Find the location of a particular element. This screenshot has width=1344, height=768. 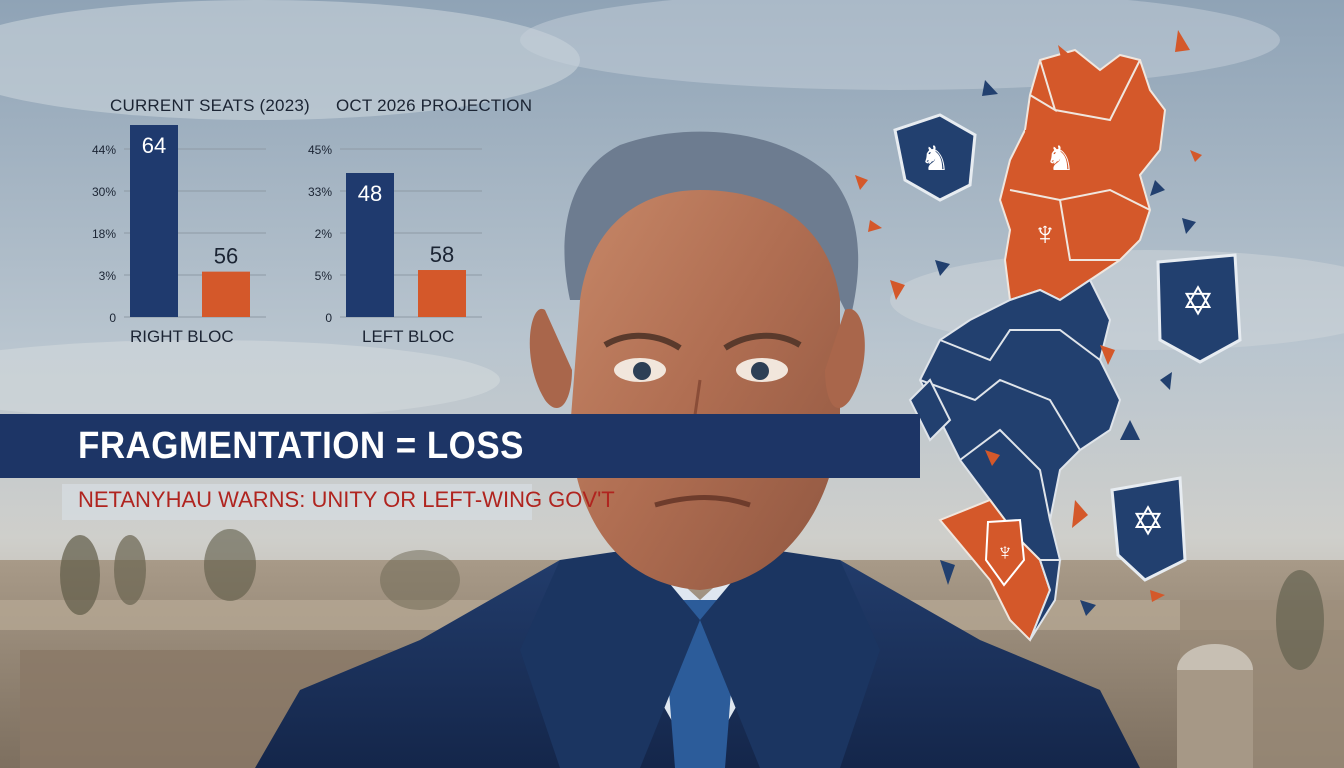

chart-current-seats: 0 3% 18% 30% 44% 64 56 is located at coordinates (179, 225).